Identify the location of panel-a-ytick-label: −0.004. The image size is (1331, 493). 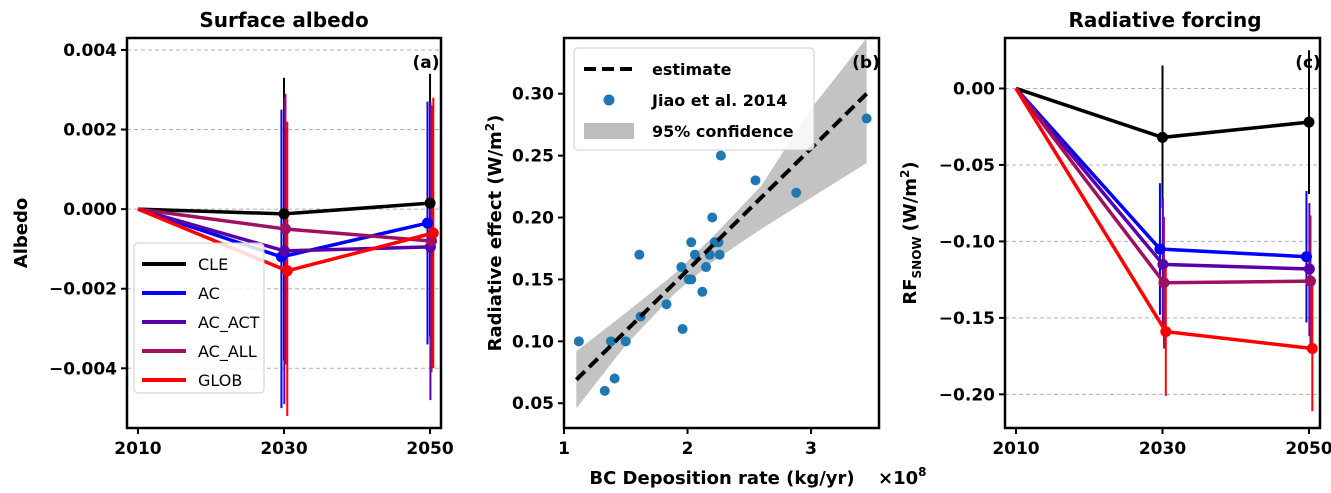
(83, 369).